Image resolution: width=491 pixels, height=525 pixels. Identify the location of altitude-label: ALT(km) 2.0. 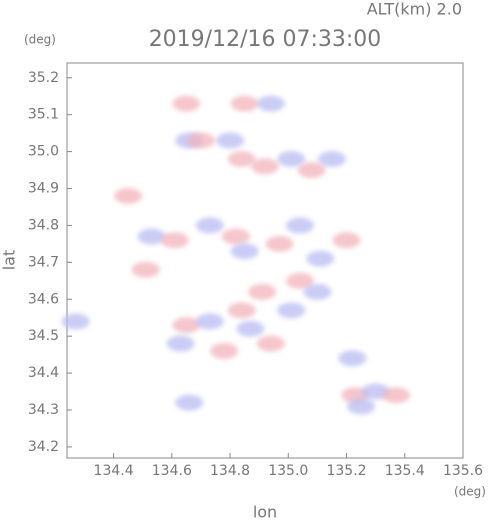
(414, 9).